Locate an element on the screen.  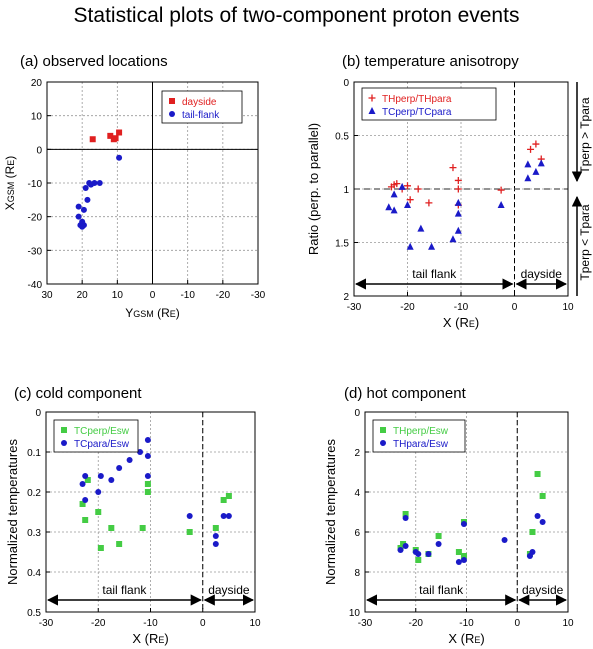
panel-title: (b) temperature anisotropy is located at coordinates (430, 61).